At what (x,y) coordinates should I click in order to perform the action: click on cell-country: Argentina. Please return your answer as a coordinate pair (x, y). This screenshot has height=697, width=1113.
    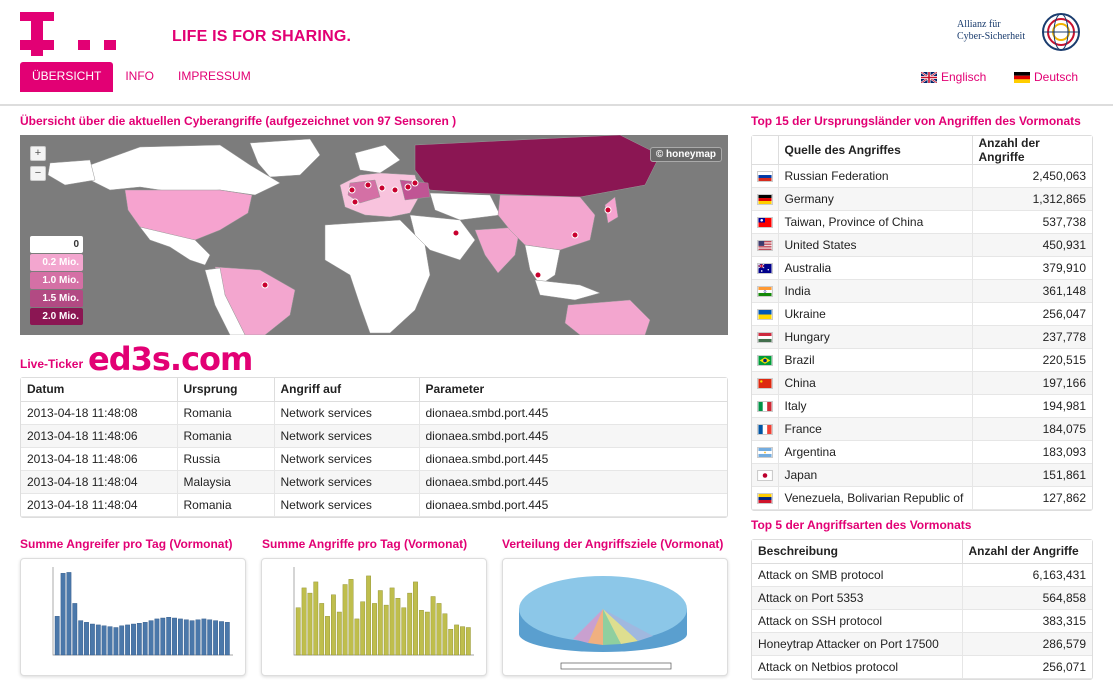
    Looking at the image, I should click on (875, 452).